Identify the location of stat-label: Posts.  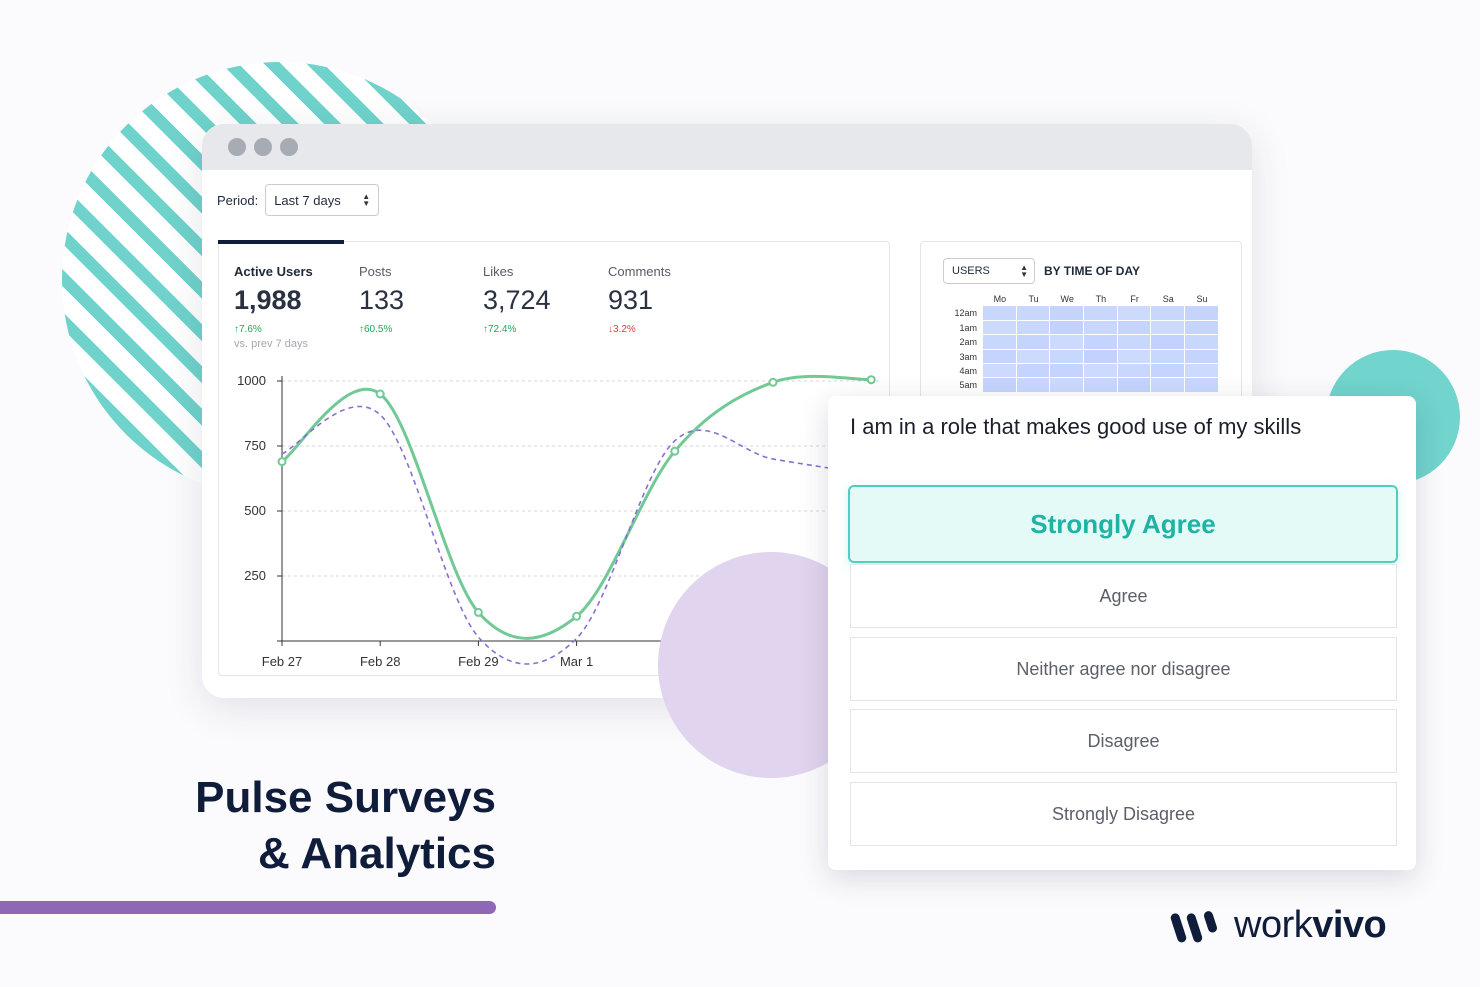
(375, 271).